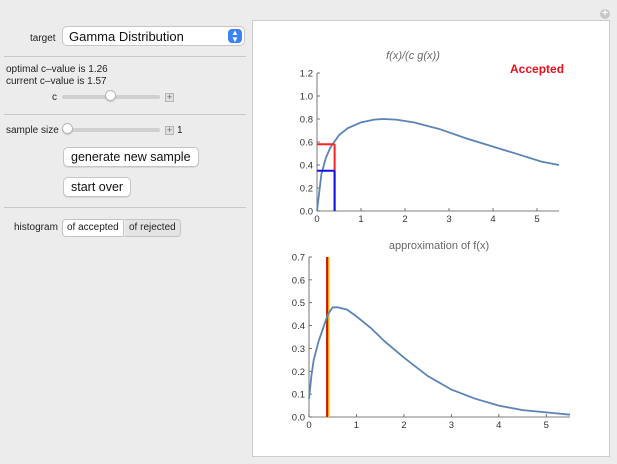 This screenshot has height=464, width=617. I want to click on c-label: c, so click(54, 97).